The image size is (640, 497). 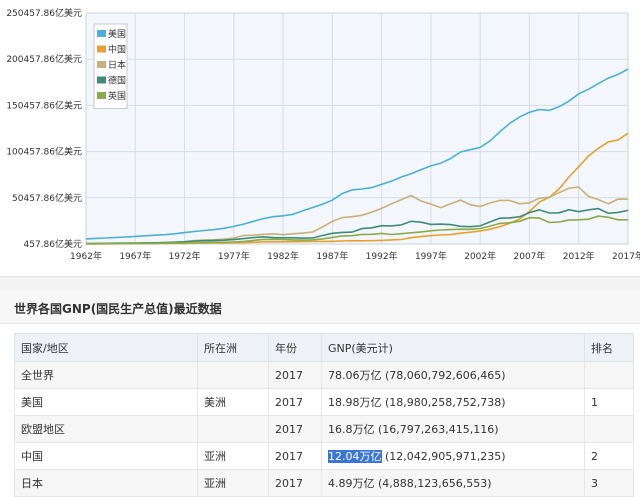 What do you see at coordinates (438, 429) in the screenshot?
I see `gnp-full: (16,797,263,415,116)` at bounding box center [438, 429].